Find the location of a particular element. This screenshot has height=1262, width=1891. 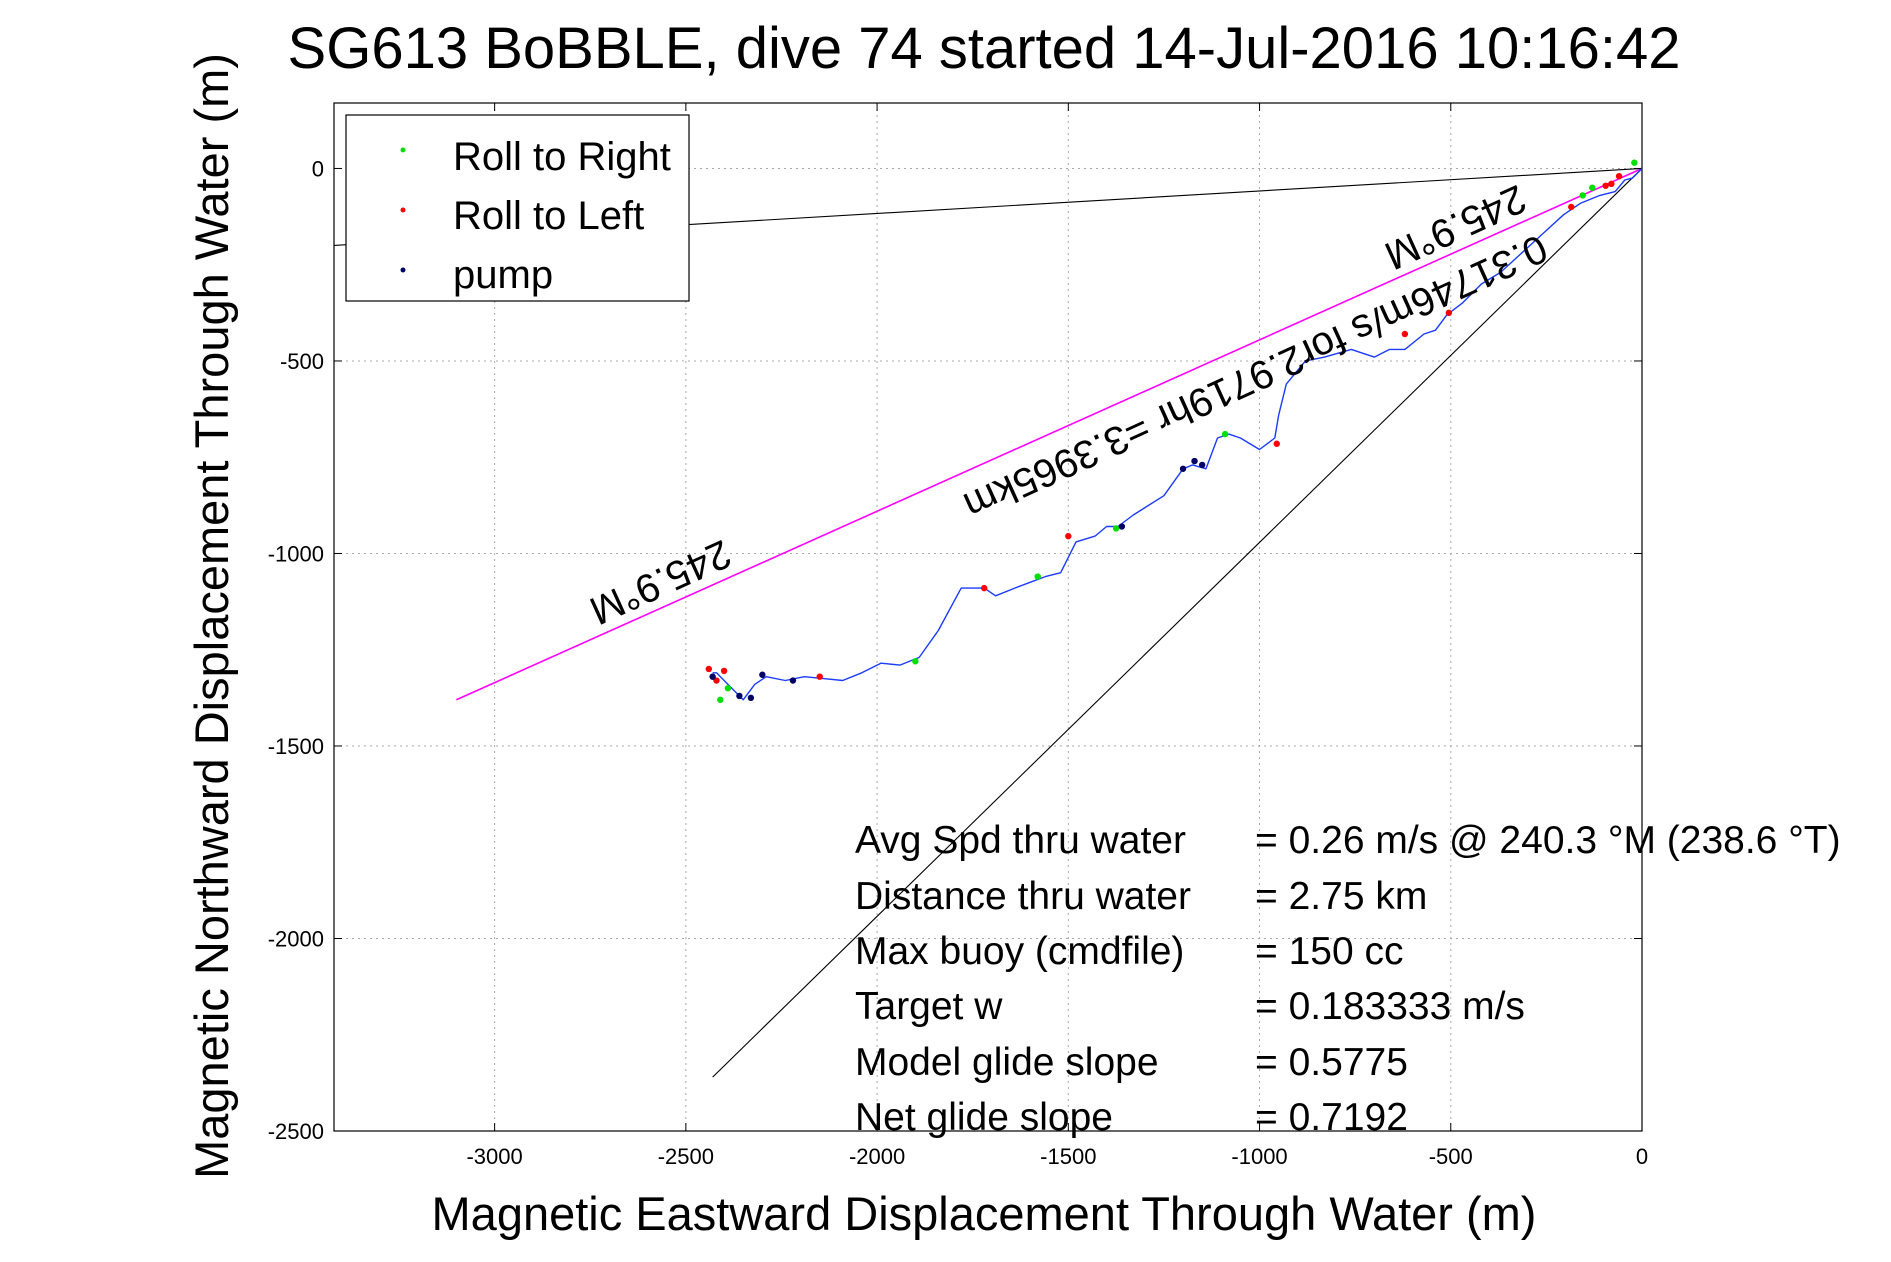

x-tick-label: -1000 is located at coordinates (1259, 1156).